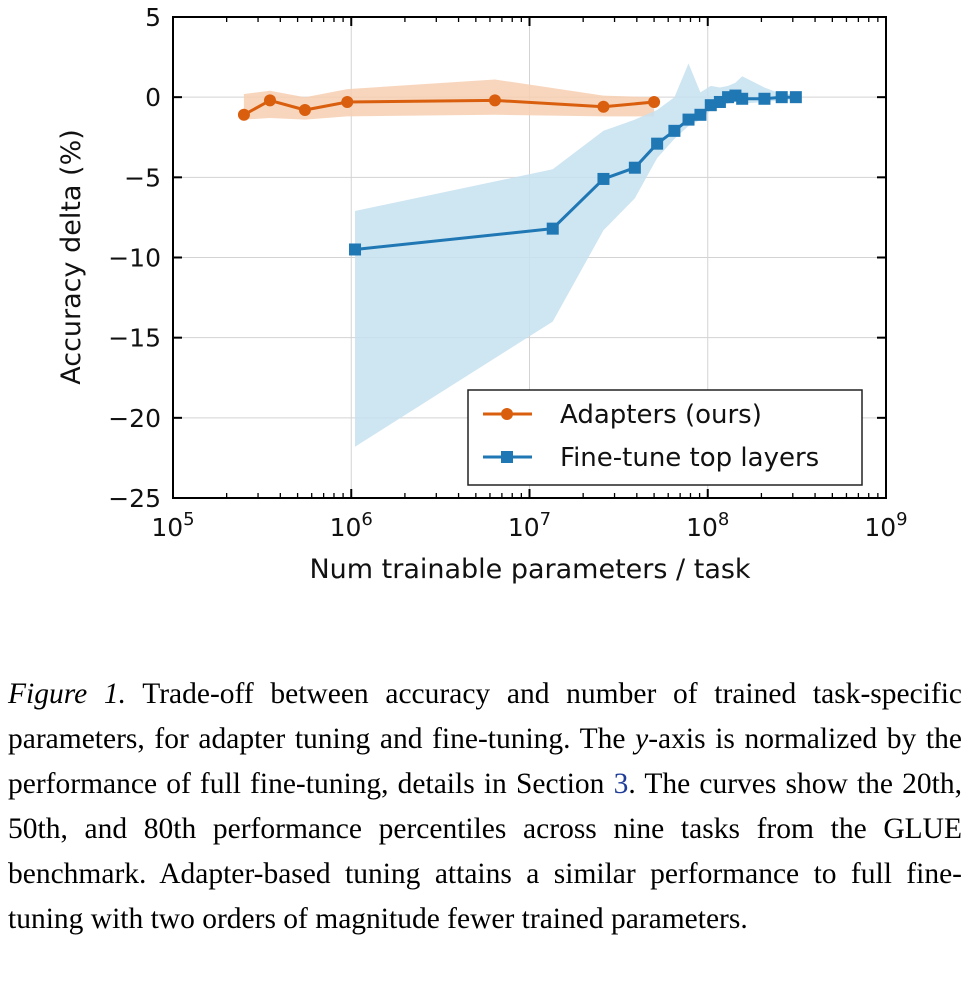 The height and width of the screenshot is (987, 967). What do you see at coordinates (153, 97) in the screenshot?
I see `y-tick-label: 0` at bounding box center [153, 97].